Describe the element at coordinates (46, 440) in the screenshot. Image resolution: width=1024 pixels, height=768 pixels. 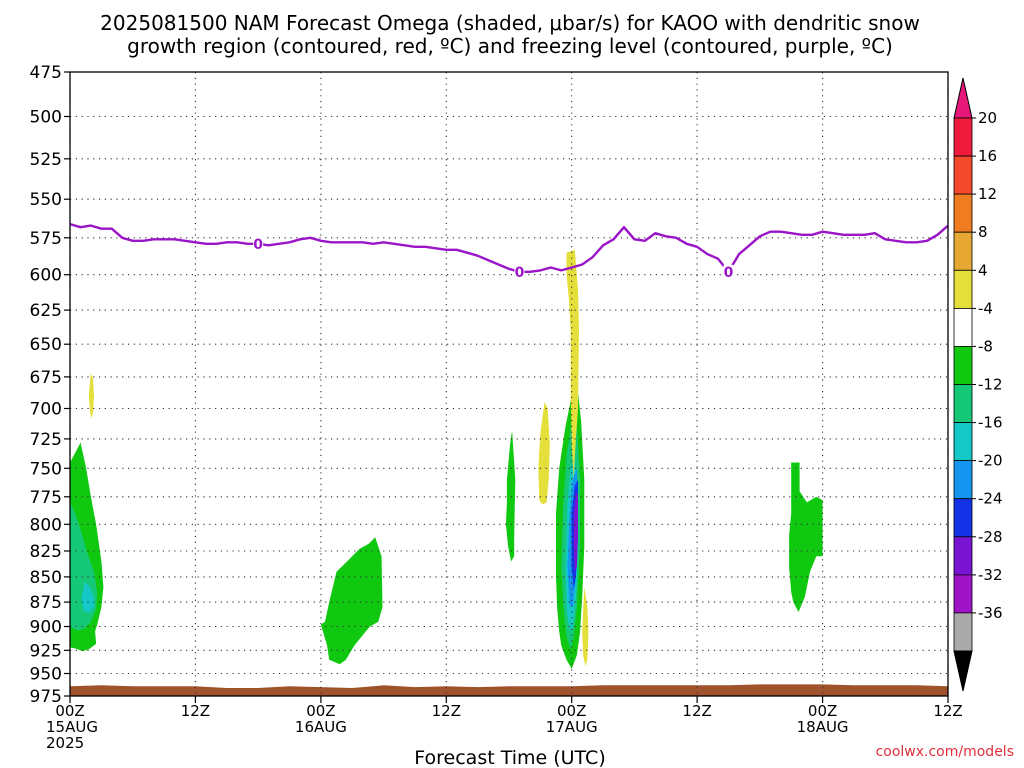
I see `y-tick-label-725: 725` at that location.